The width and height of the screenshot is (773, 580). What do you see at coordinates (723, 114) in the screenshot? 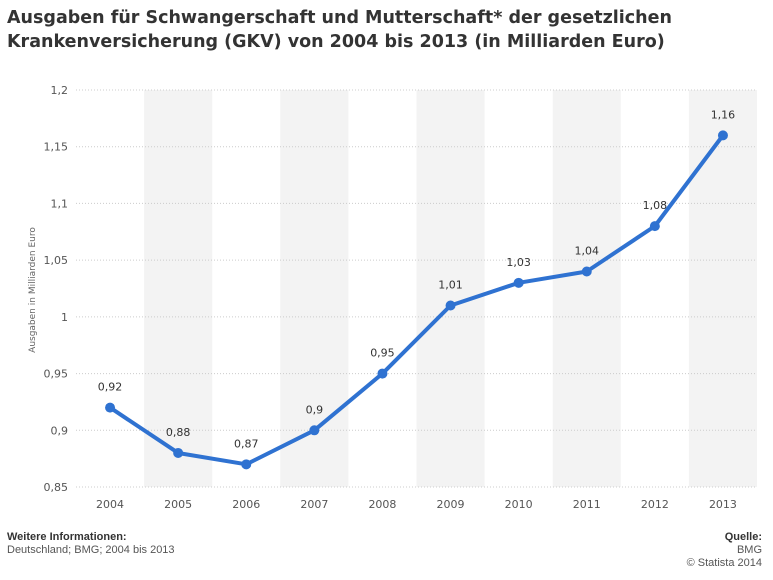
I see `data-label: 1,16` at bounding box center [723, 114].